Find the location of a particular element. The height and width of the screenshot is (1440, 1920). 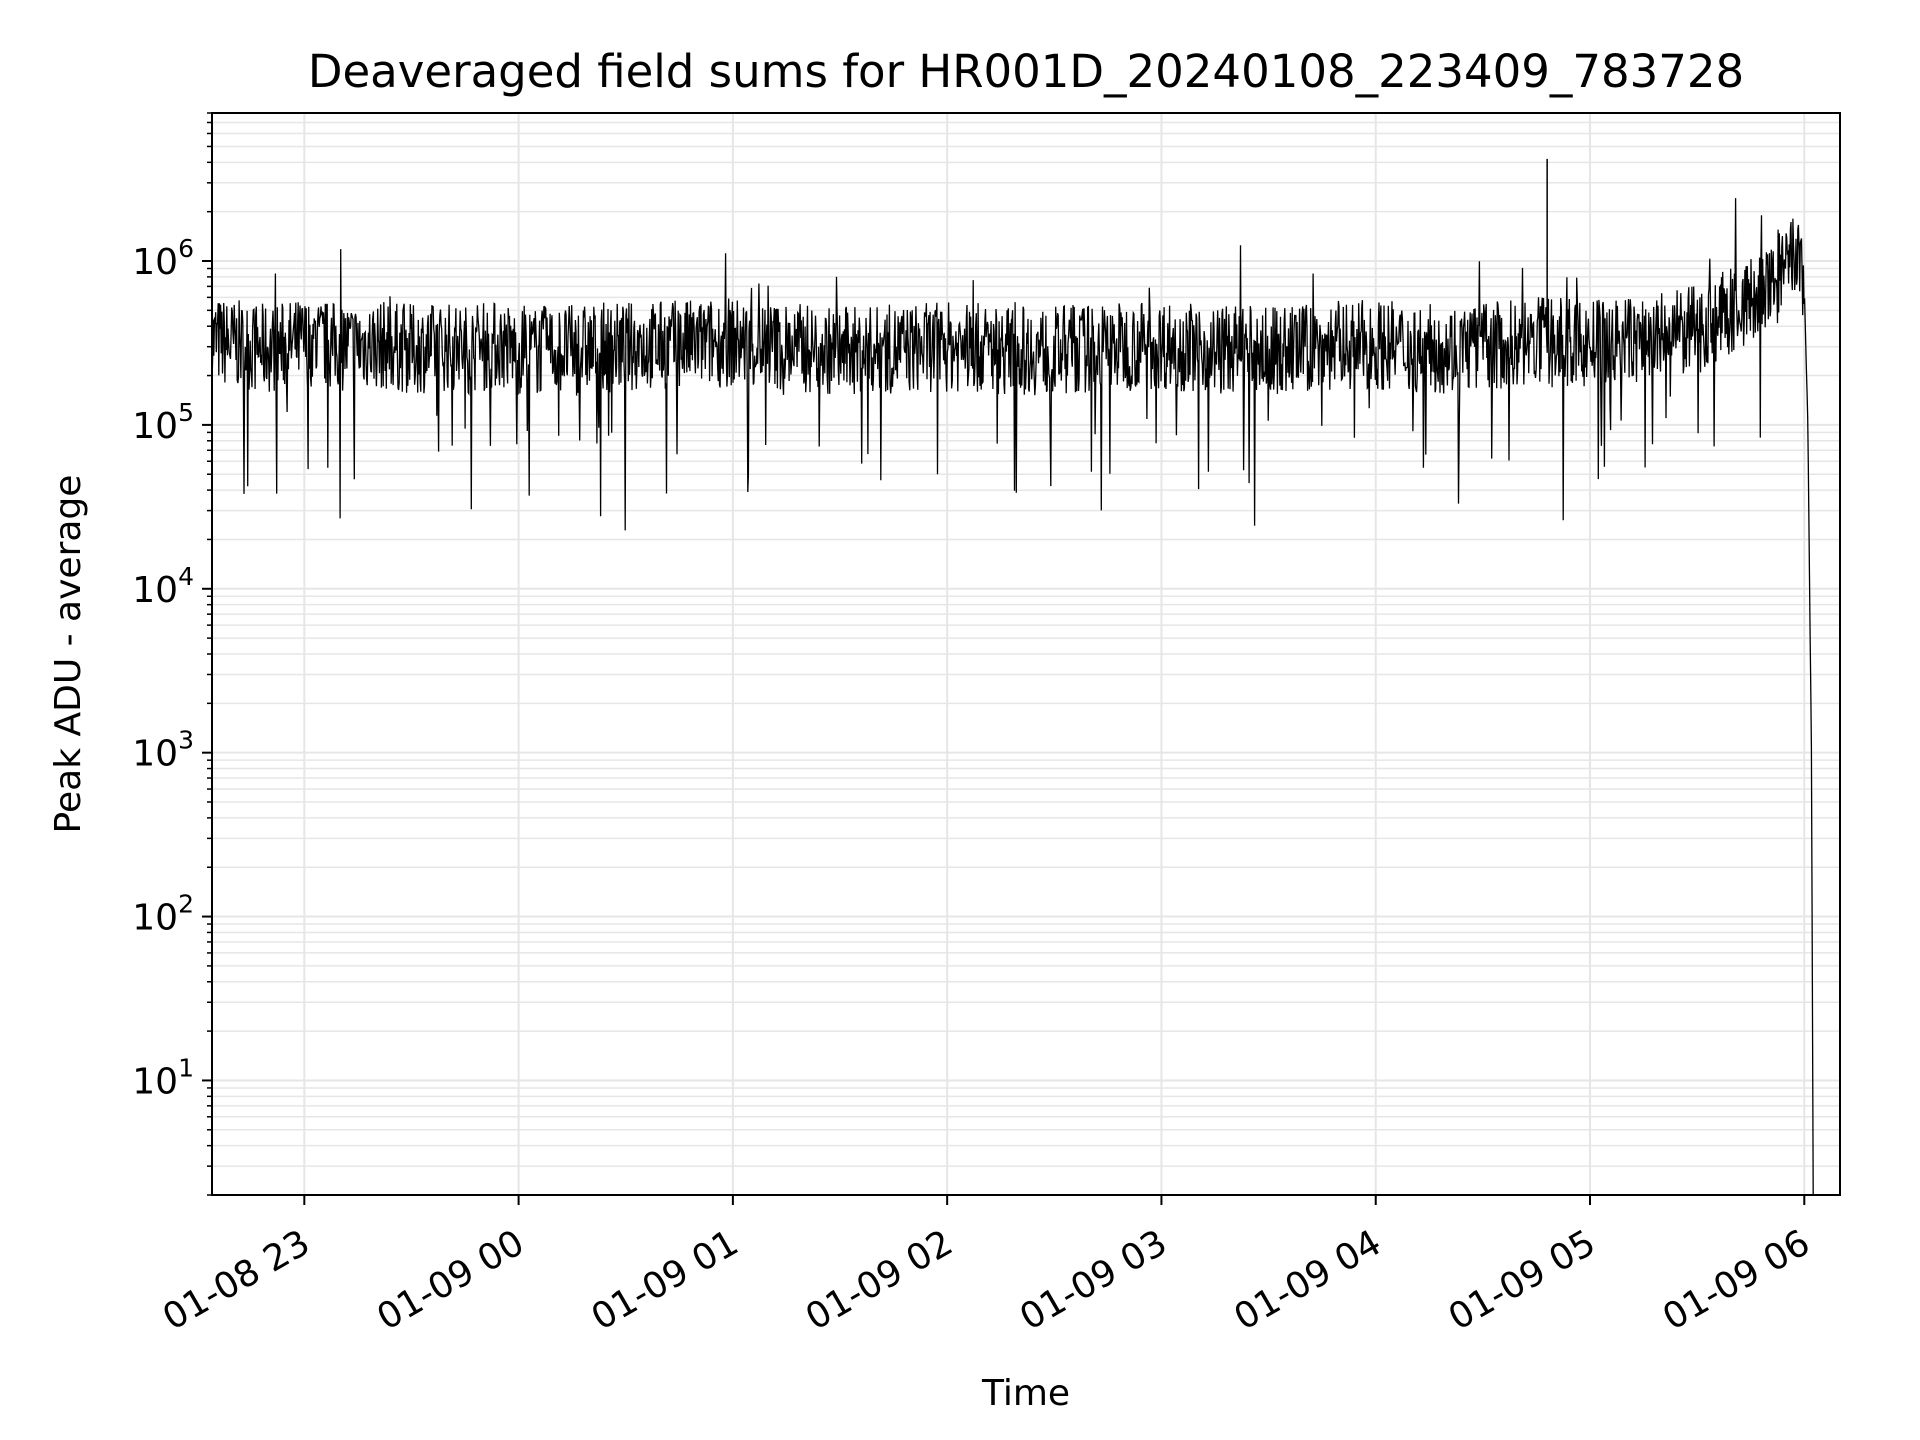

y-tick-label: 10⁵ is located at coordinates (163, 422).